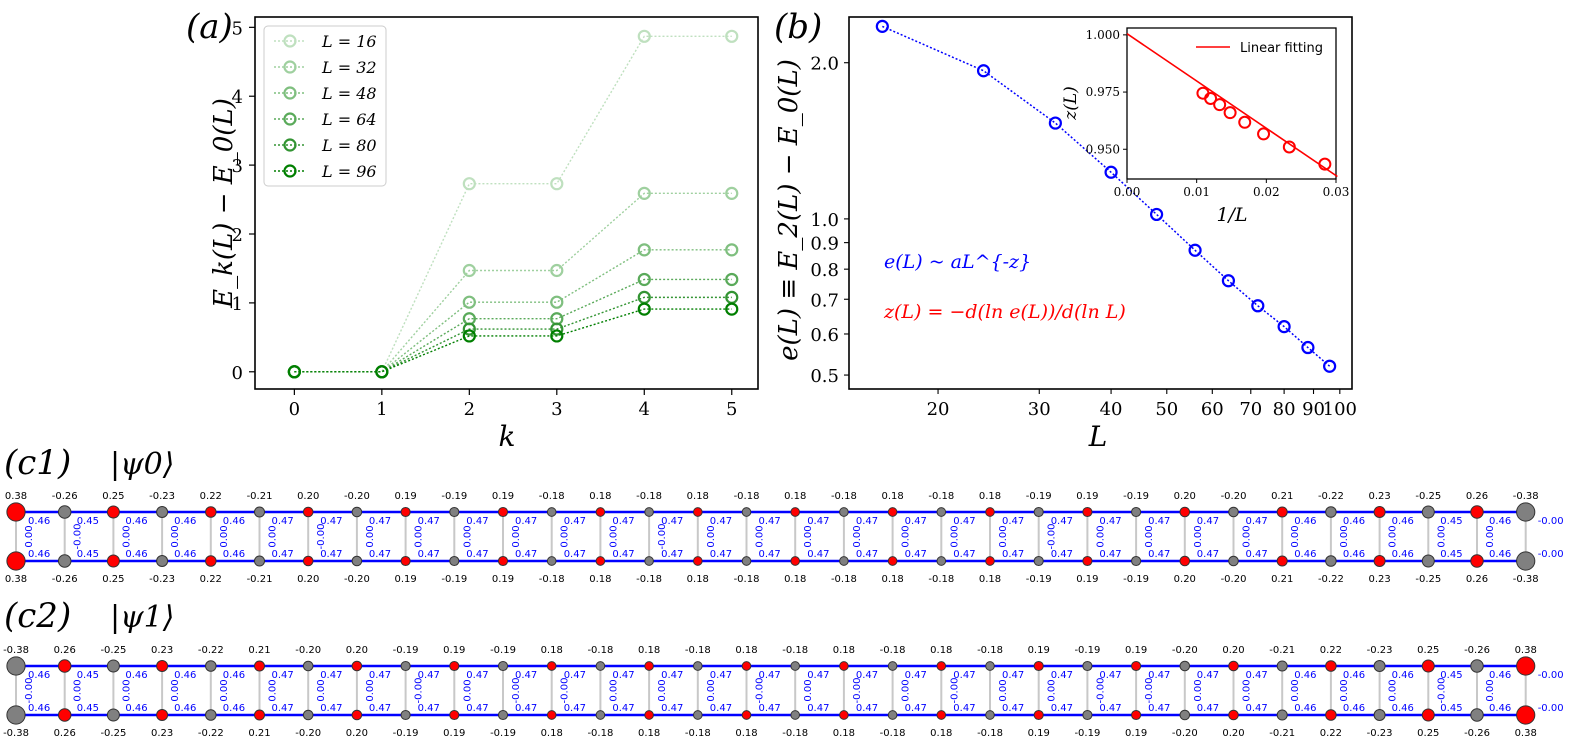 The width and height of the screenshot is (1577, 748). I want to click on bottom-leg-bond-label: 0.46, so click(1500, 554).